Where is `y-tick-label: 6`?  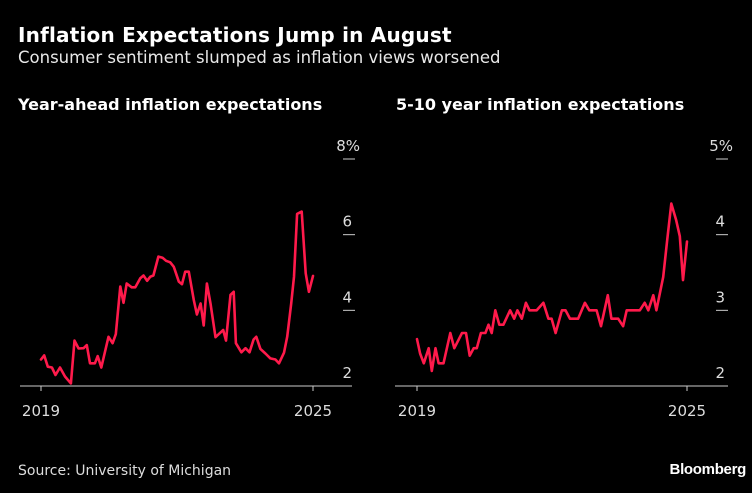
y-tick-label: 6 is located at coordinates (347, 222).